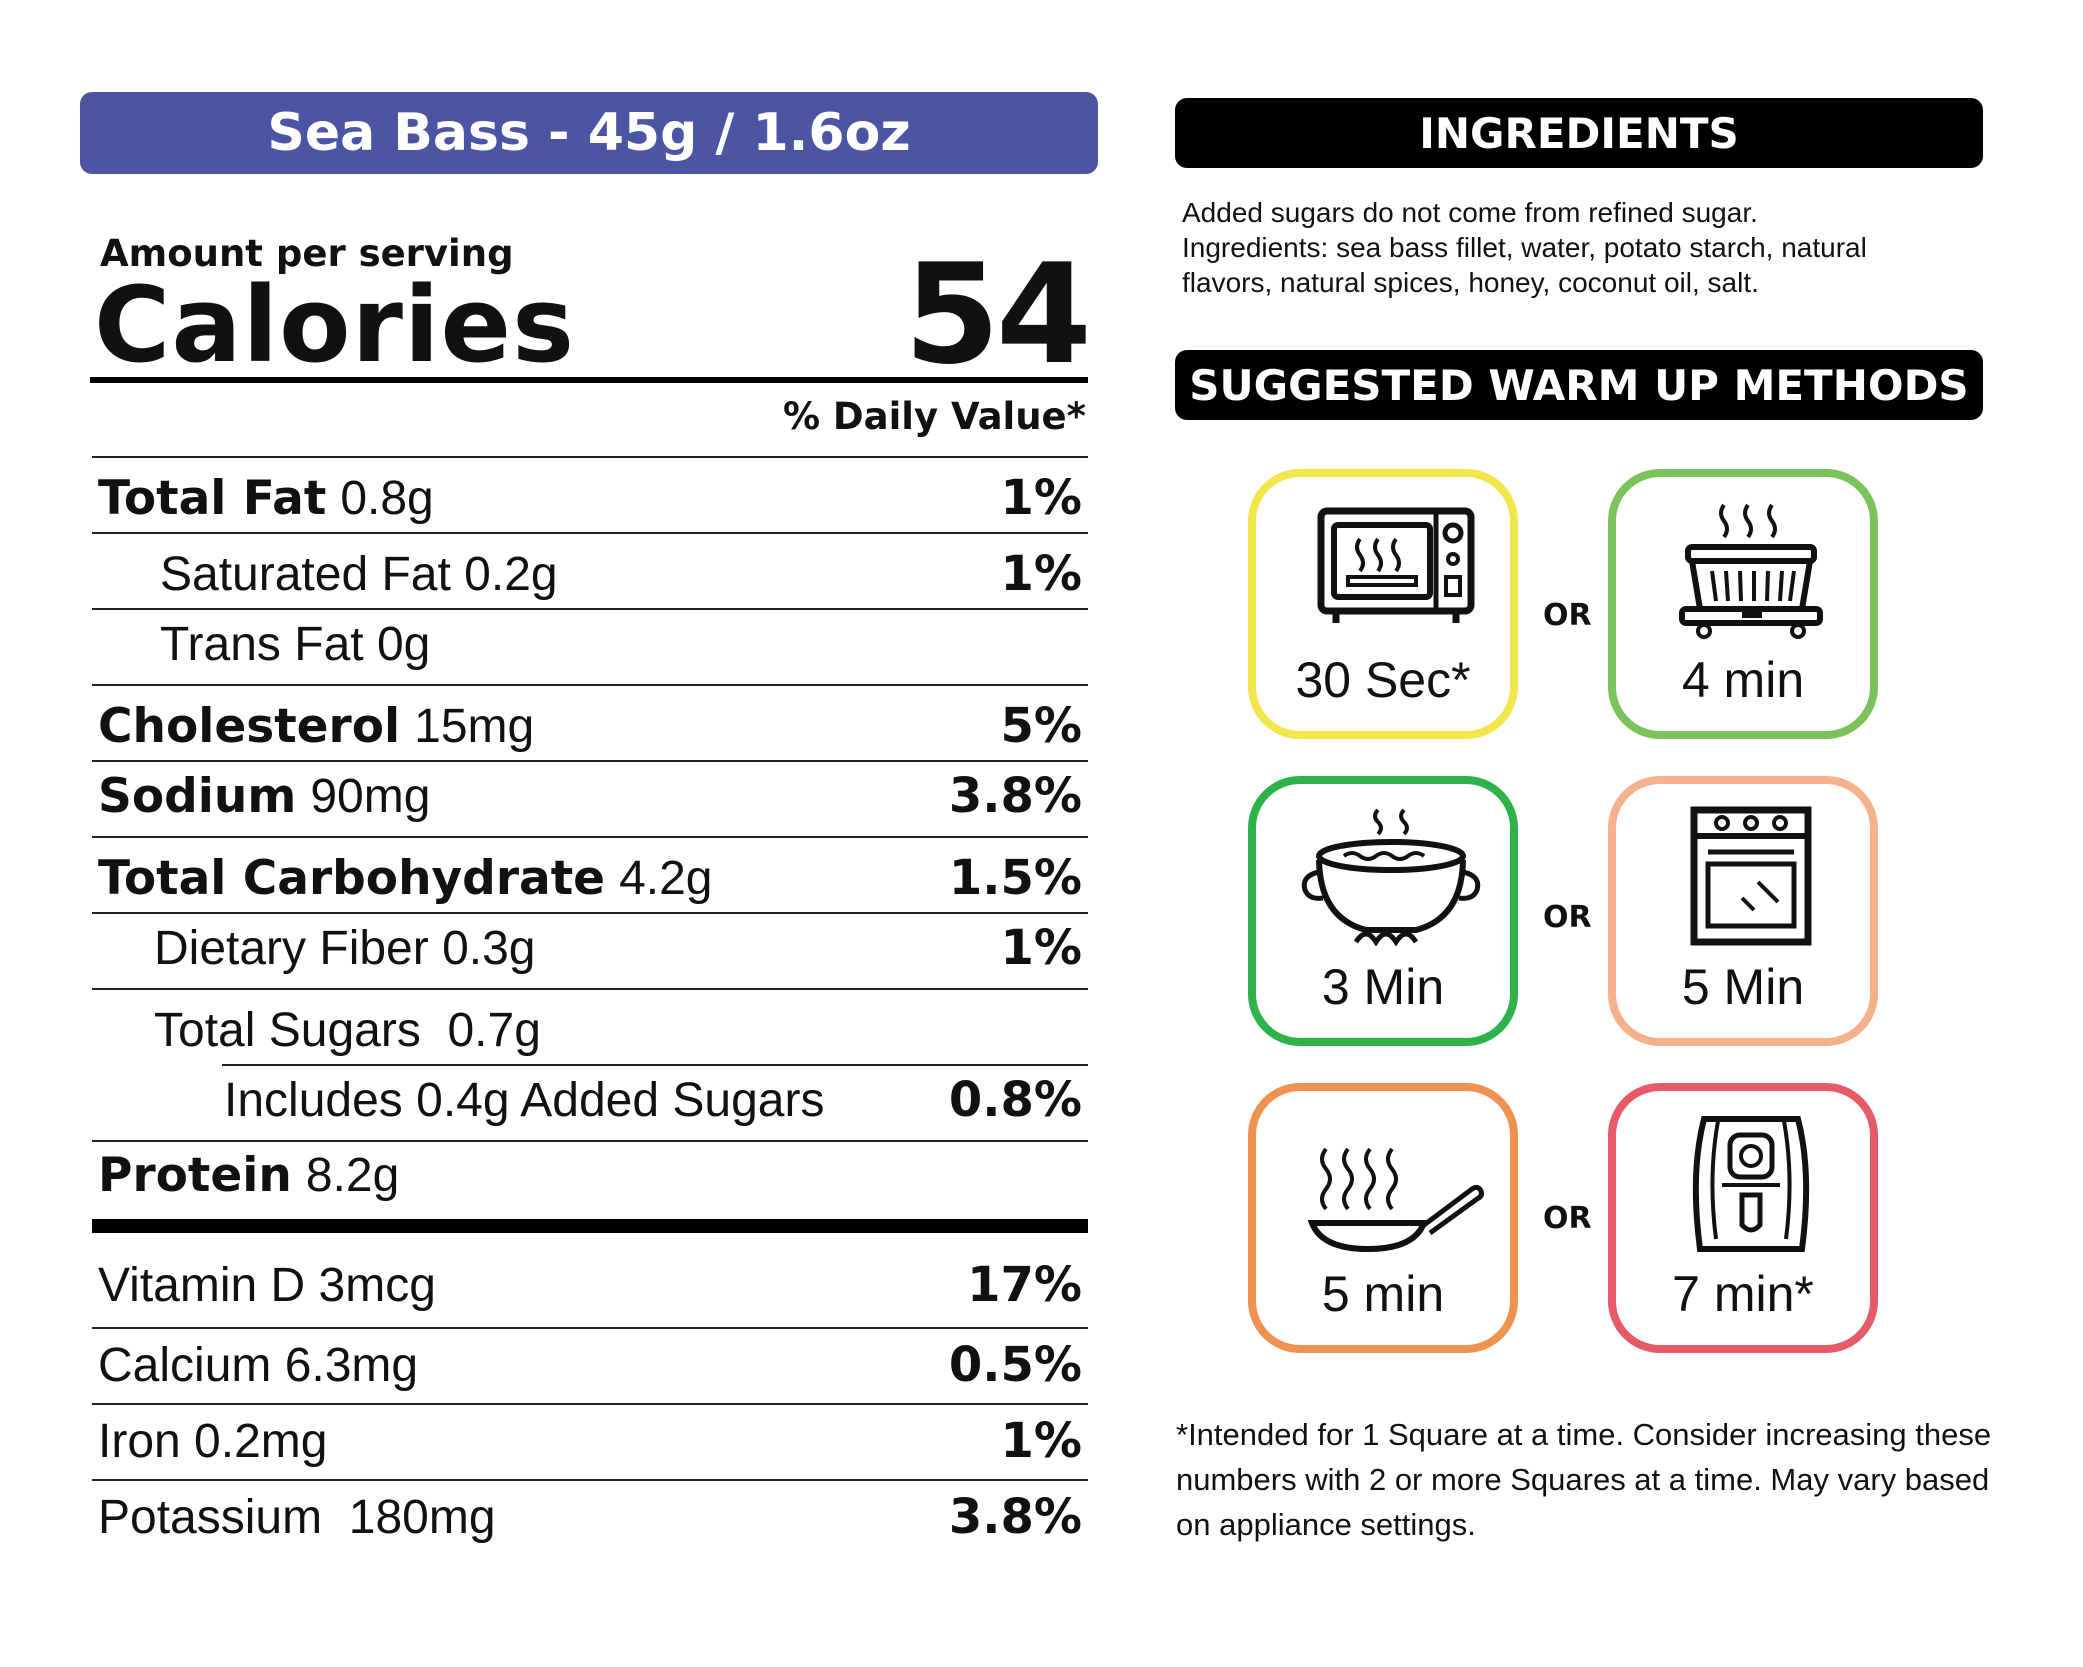 The height and width of the screenshot is (1667, 2083). Describe the element at coordinates (590, 723) in the screenshot. I see `nutrient-row-cholesterol: Cholesterol 15mg 5%` at that location.